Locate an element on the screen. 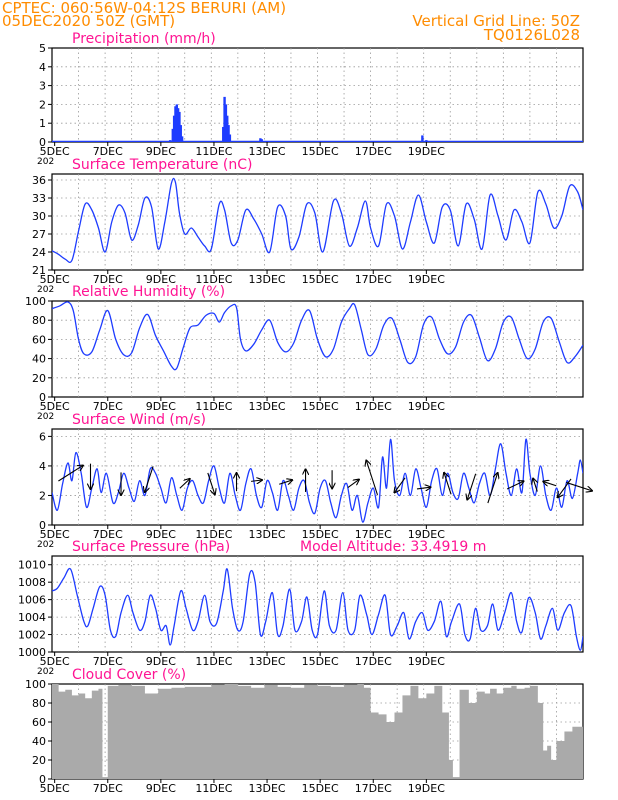 This screenshot has height=800, width=618. rh-xtick-label: 17DEC is located at coordinates (373, 406).